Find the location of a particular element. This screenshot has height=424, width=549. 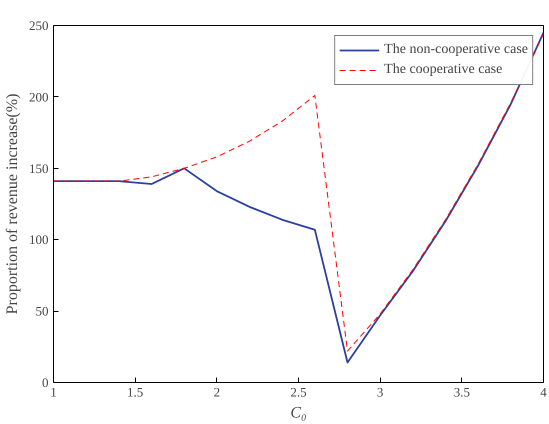

y-axis-title: Proportion of revenue increase(%) is located at coordinates (12, 204).